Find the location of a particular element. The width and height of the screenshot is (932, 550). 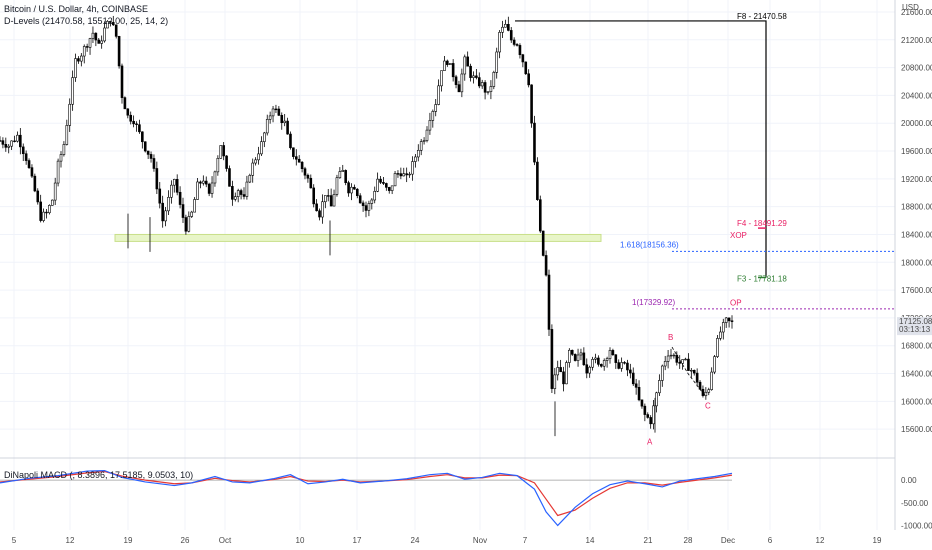

macd-tick: -500.00 is located at coordinates (915, 503).